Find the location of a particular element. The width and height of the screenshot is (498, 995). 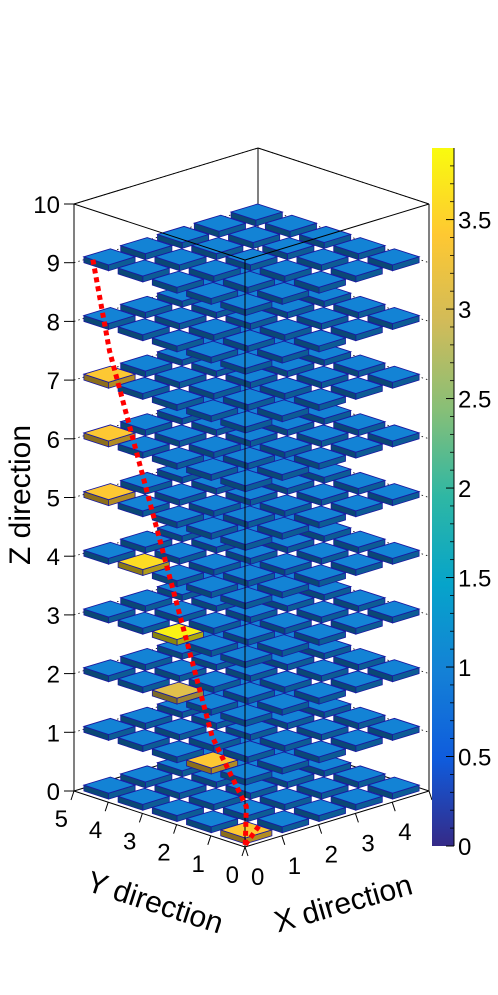

colorbar-tick-label: 1.5 is located at coordinates (474, 579).